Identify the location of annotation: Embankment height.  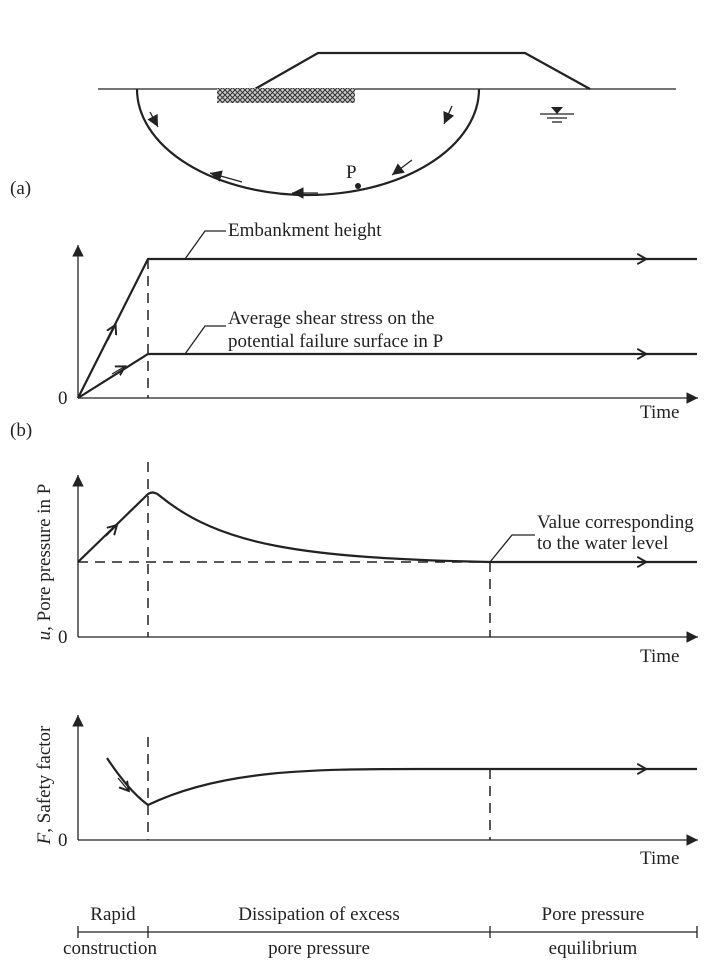
(305, 230).